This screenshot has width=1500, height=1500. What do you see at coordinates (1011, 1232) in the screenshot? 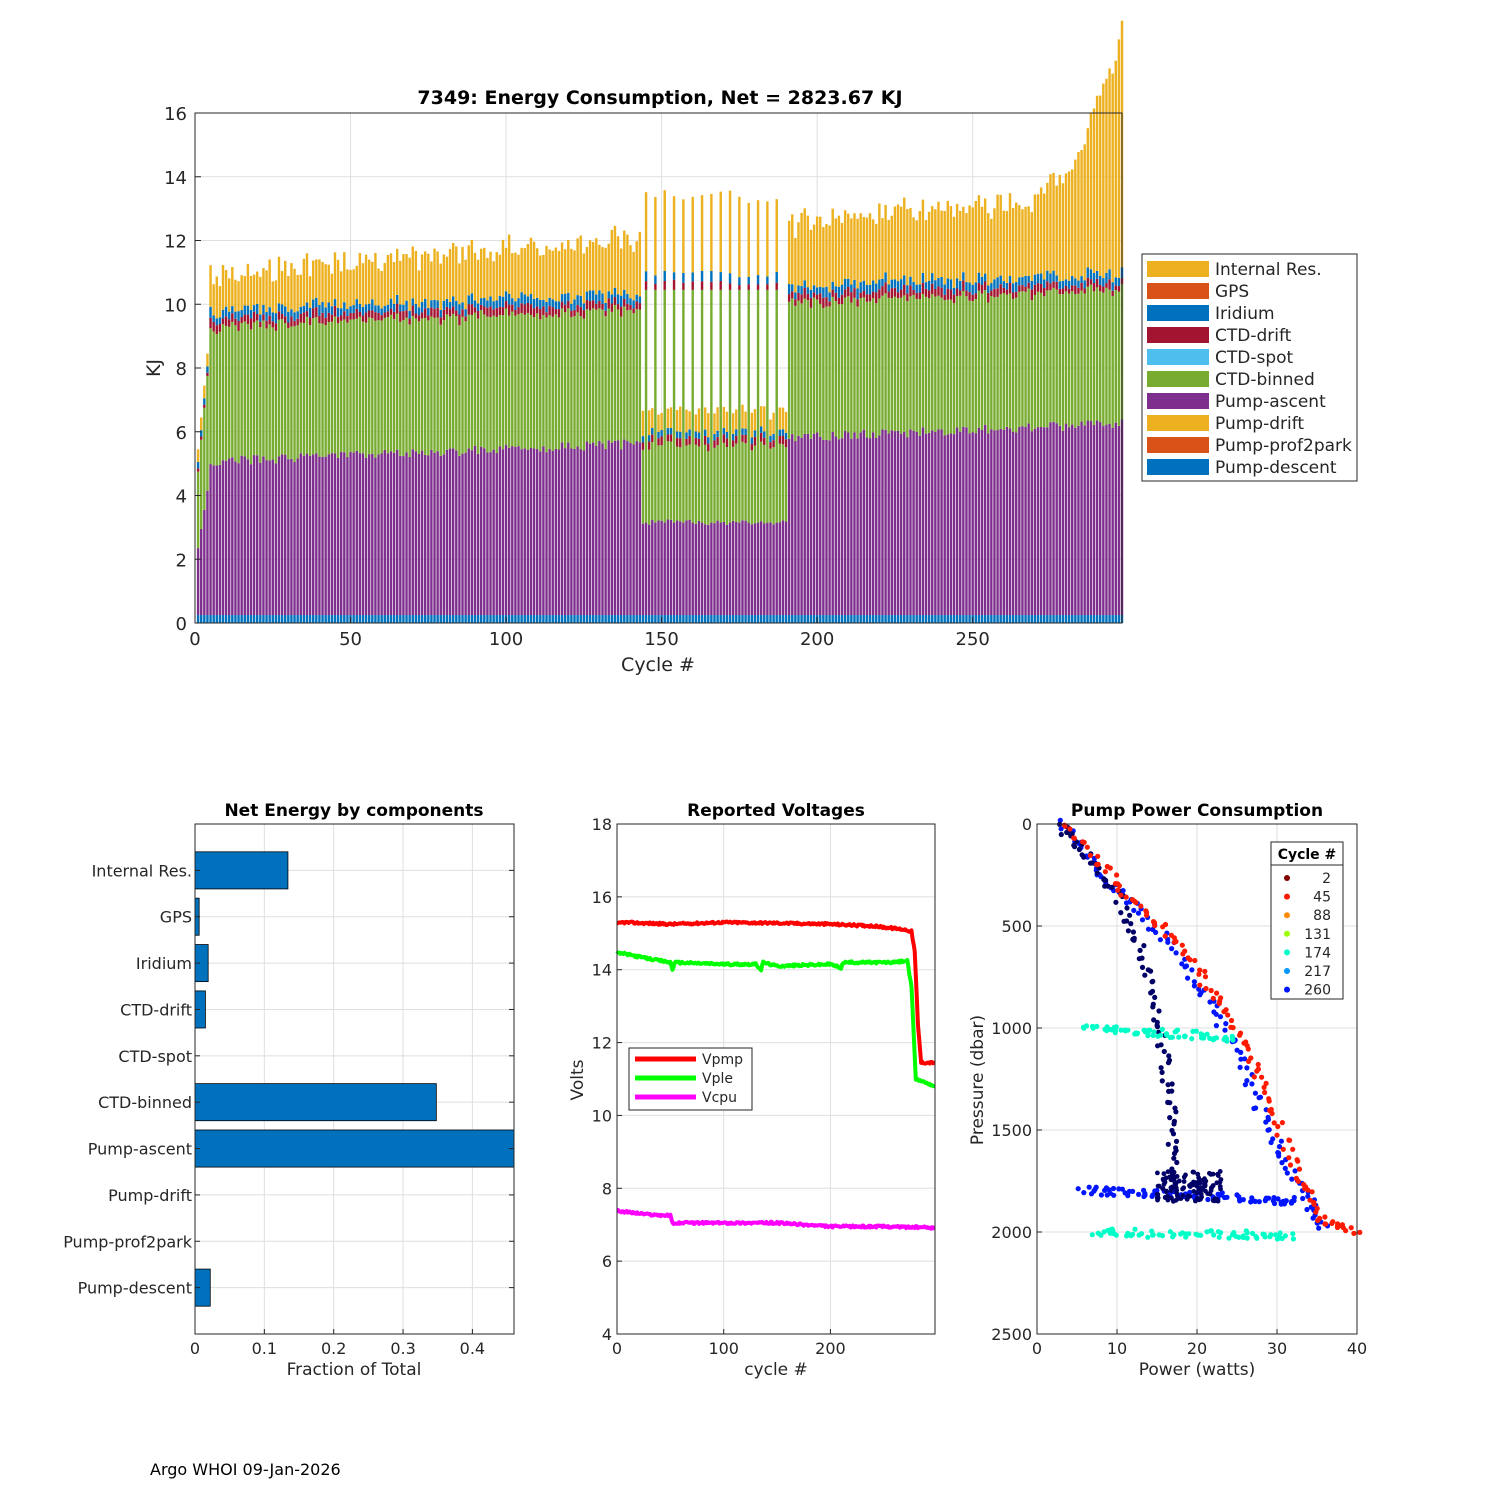
I see `pump-ytick-label: 2000` at bounding box center [1011, 1232].